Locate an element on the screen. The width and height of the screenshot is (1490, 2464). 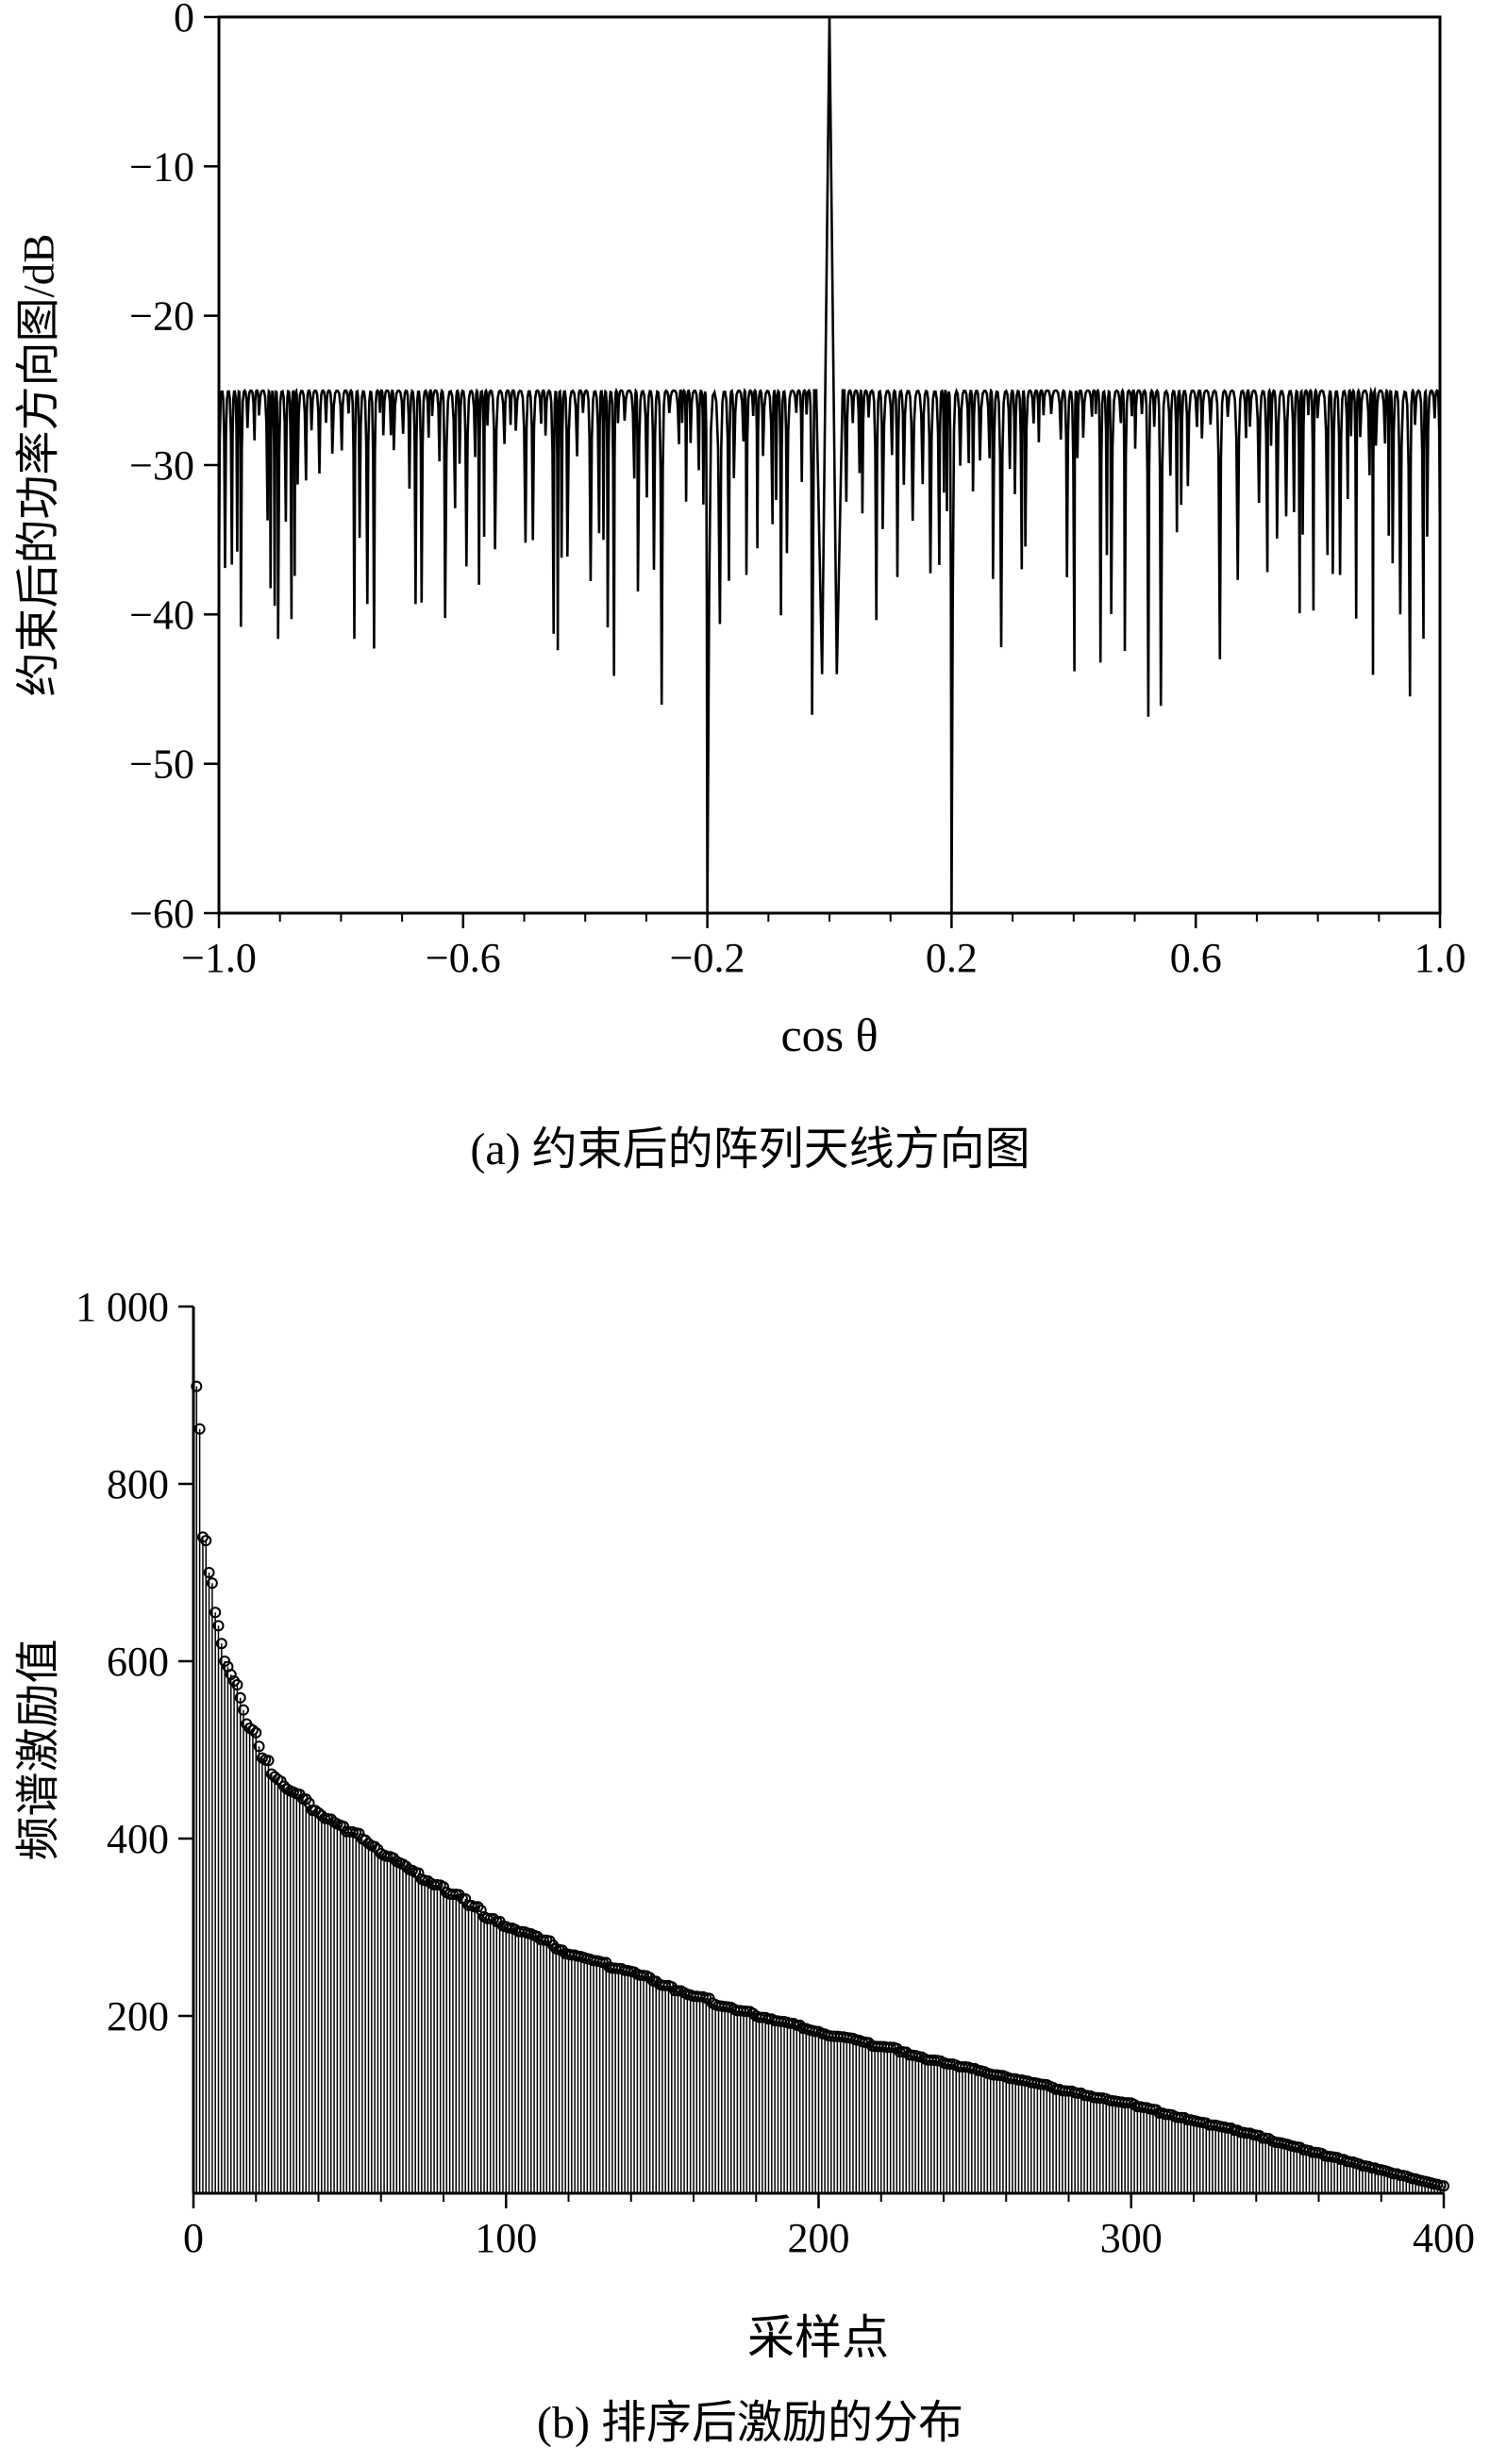
chart-b-y-axis-label: 频谱激励值 is located at coordinates (39, 1750).